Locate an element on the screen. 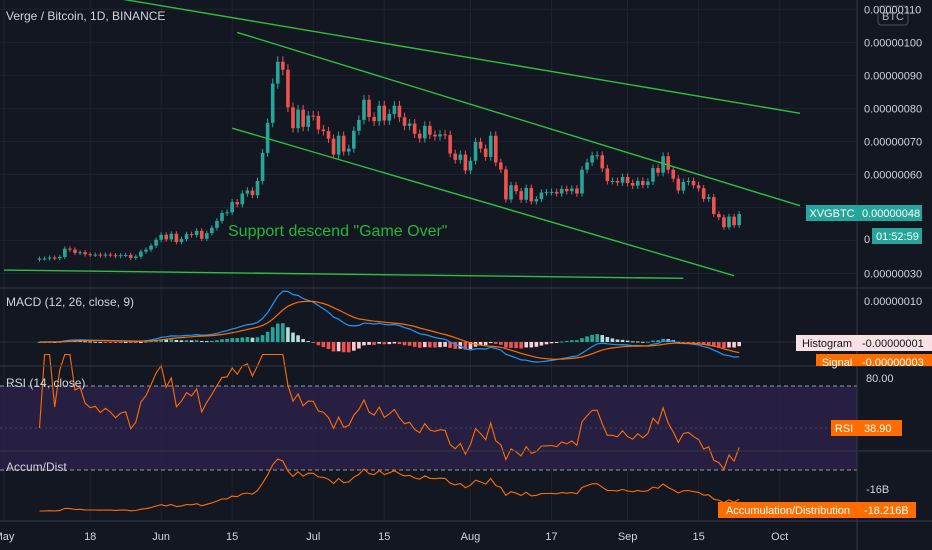 The width and height of the screenshot is (932, 550). currency-badge-text: BTC is located at coordinates (893, 17).